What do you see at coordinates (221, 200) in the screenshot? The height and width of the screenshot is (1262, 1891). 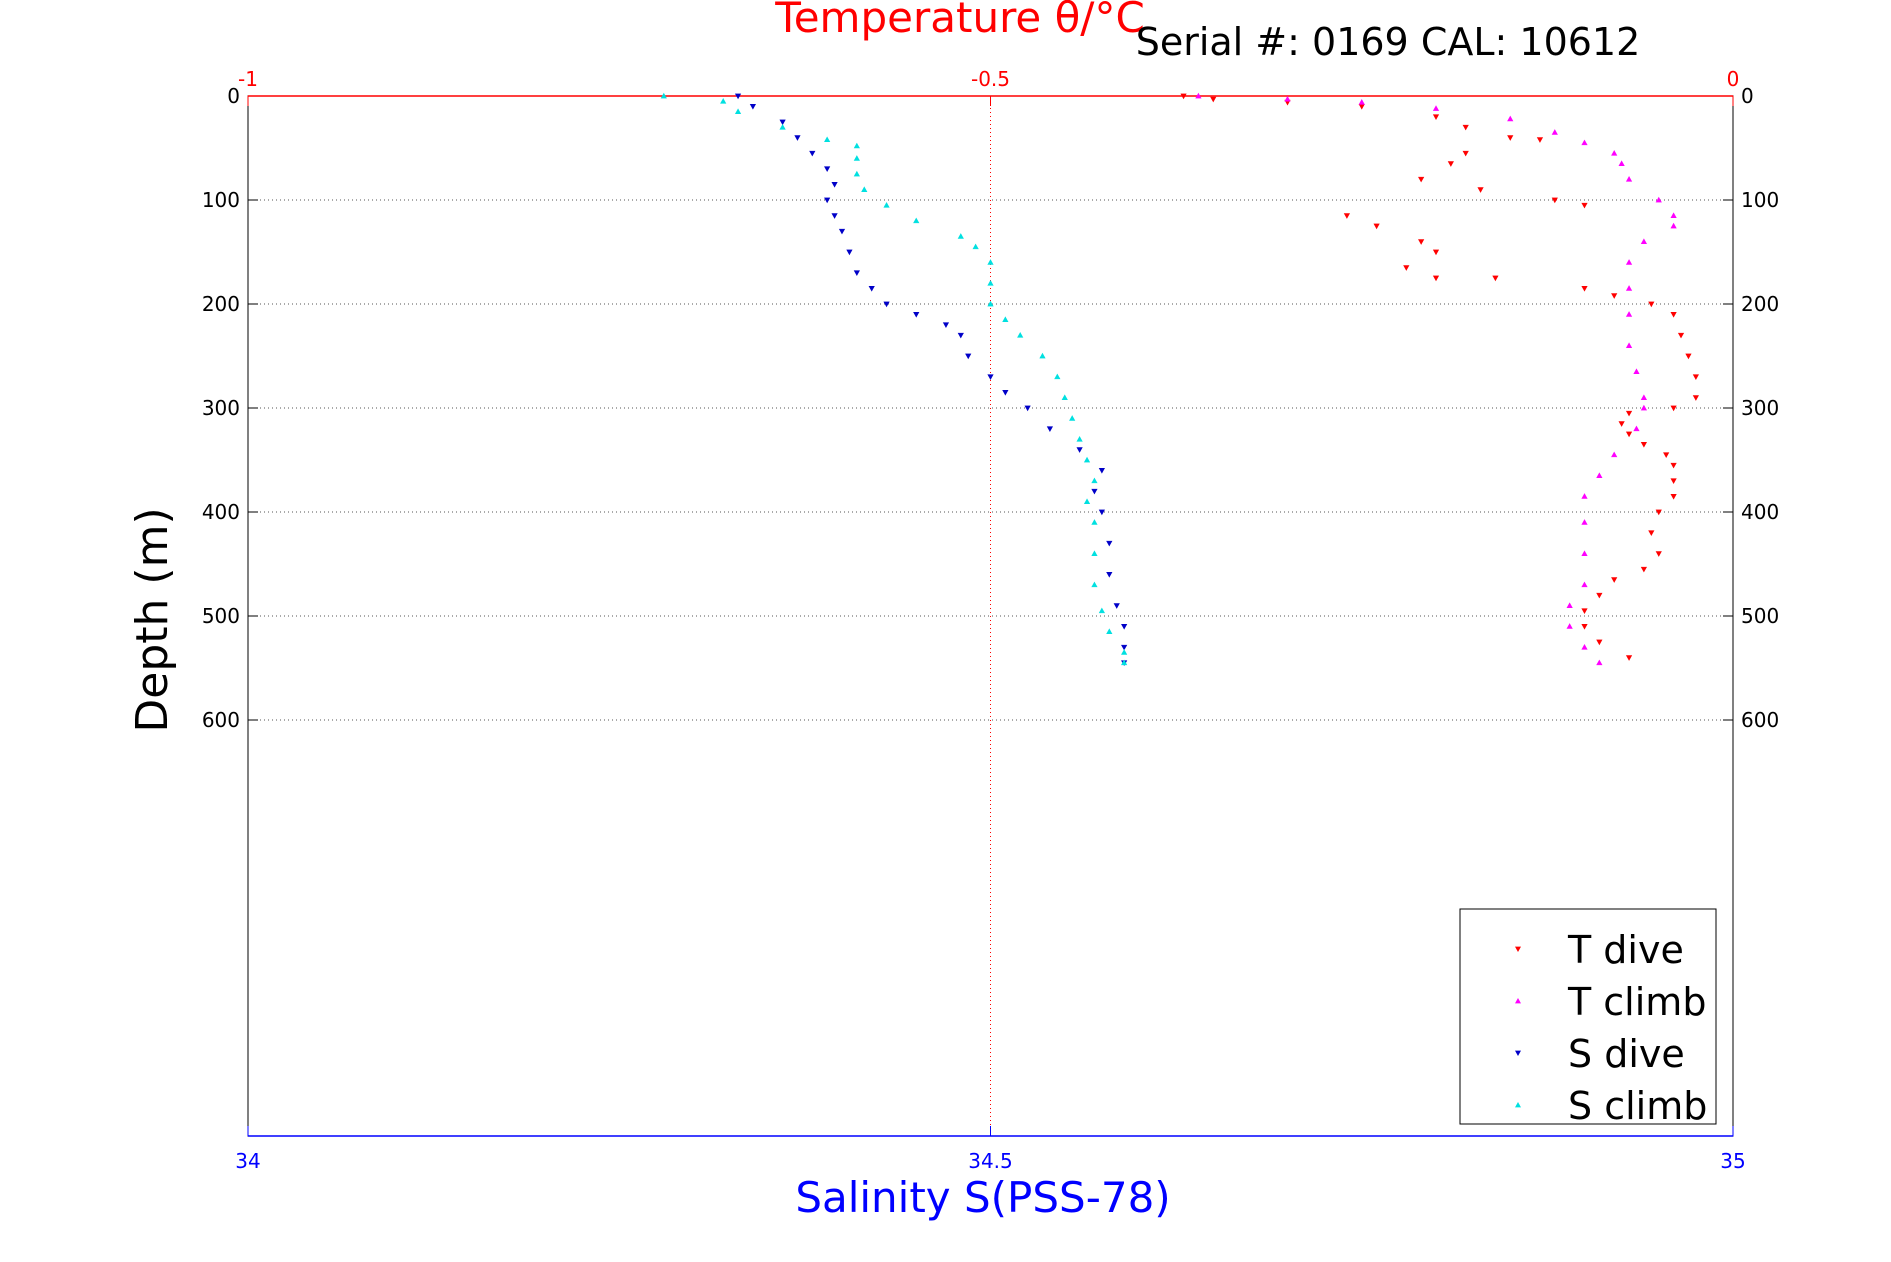 I see `y-tick-label-left: 100` at bounding box center [221, 200].